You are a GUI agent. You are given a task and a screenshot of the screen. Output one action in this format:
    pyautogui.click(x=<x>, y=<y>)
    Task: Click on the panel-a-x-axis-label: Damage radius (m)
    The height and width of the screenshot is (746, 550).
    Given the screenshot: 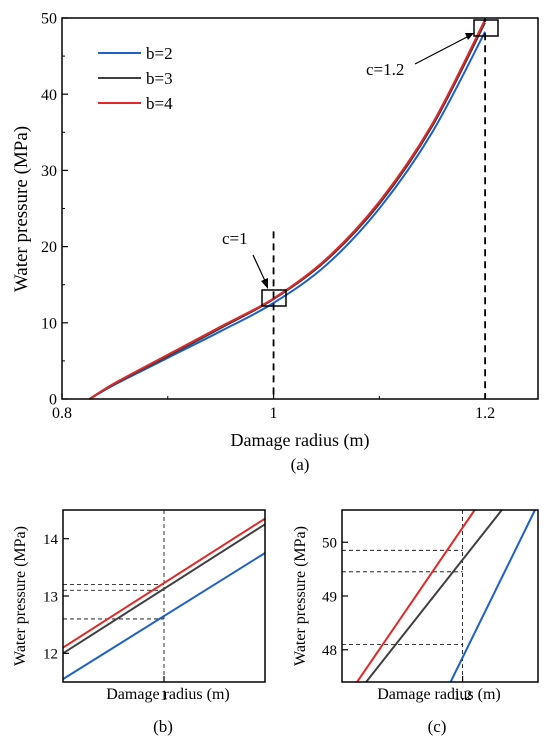 What is the action you would take?
    pyautogui.click(x=300, y=440)
    